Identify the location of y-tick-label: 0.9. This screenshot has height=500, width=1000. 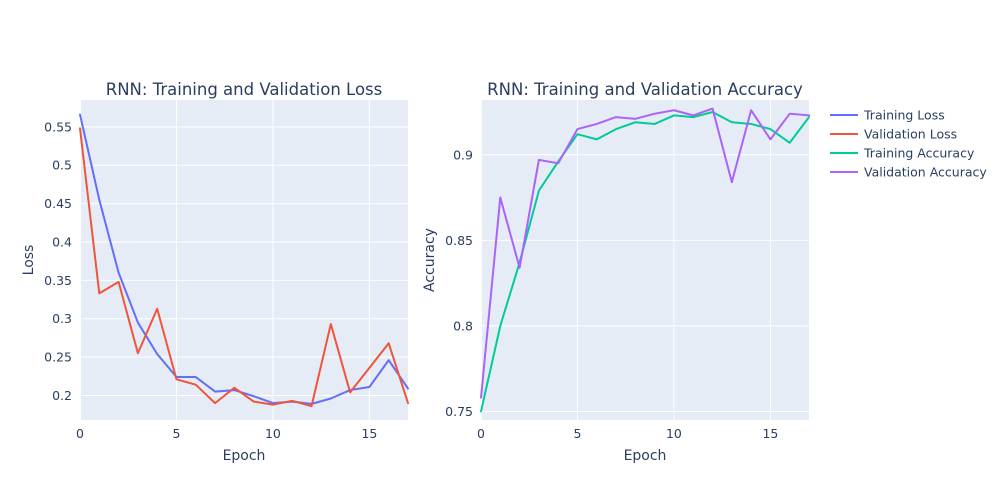
(463, 154).